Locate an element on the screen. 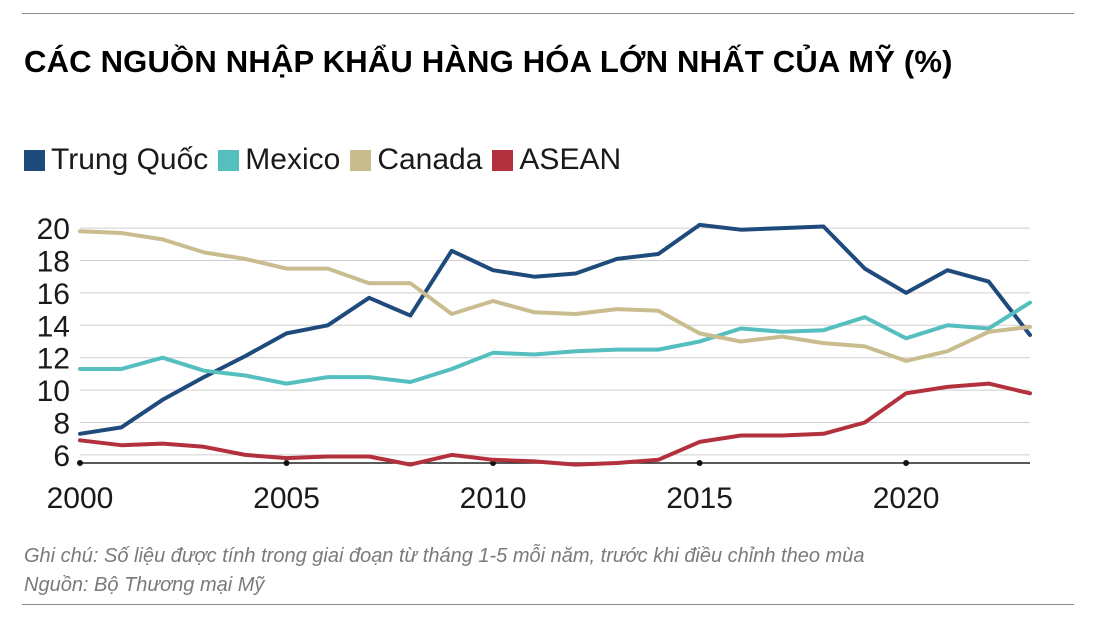  legend-item: Canada is located at coordinates (416, 160).